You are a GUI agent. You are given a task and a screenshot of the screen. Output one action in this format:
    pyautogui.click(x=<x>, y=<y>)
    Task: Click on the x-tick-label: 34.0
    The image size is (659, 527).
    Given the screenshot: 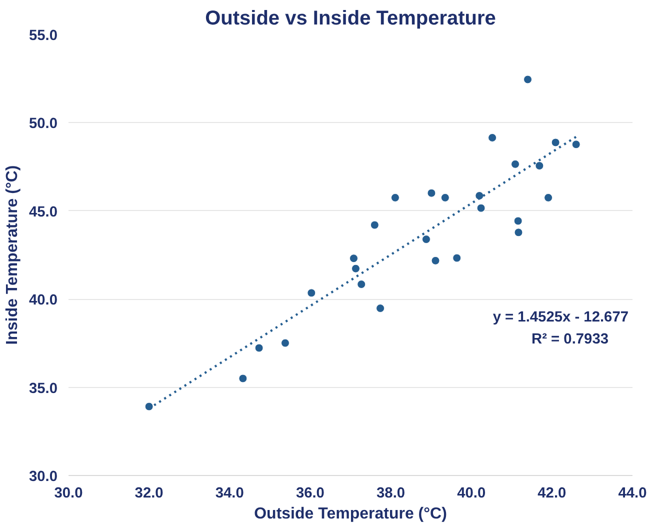 What is the action you would take?
    pyautogui.click(x=229, y=494)
    